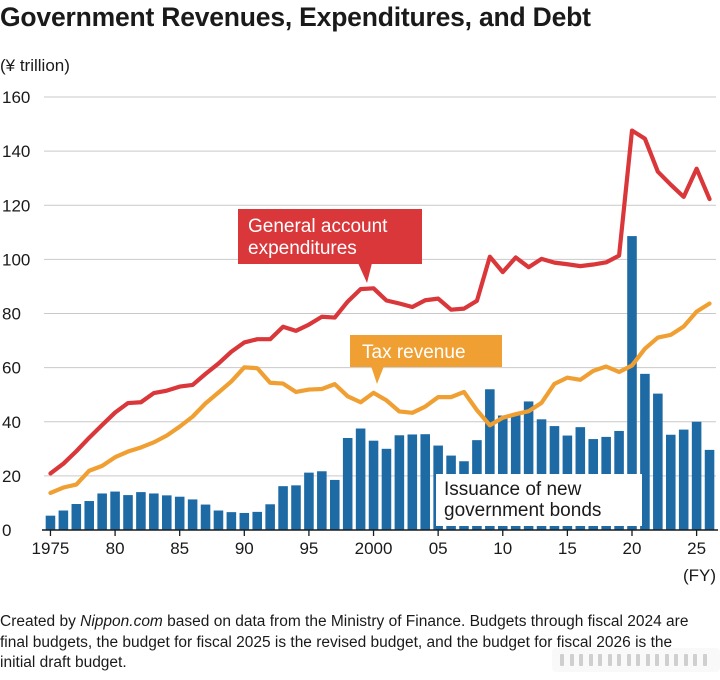 This screenshot has width=720, height=680. I want to click on y-tick-label: 20, so click(11, 476).